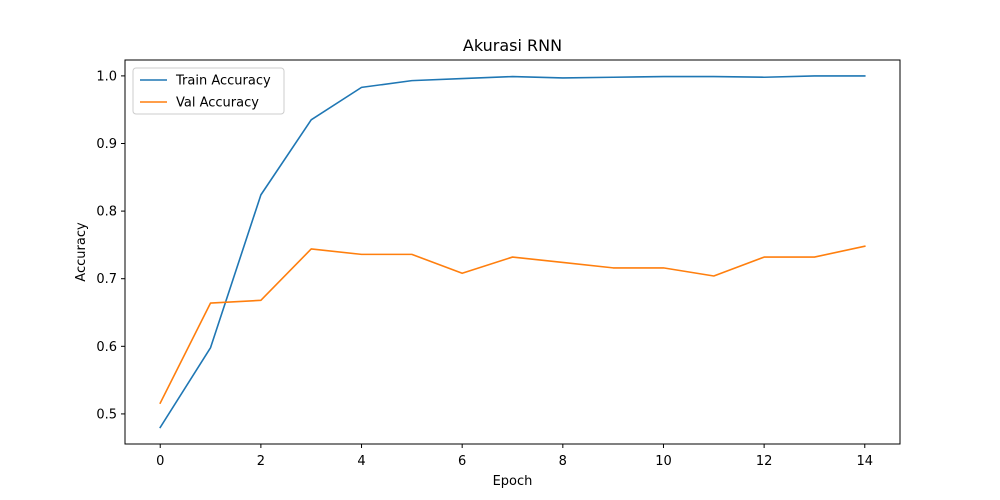 The image size is (1000, 500). I want to click on y-tick-label: 1.0, so click(106, 76).